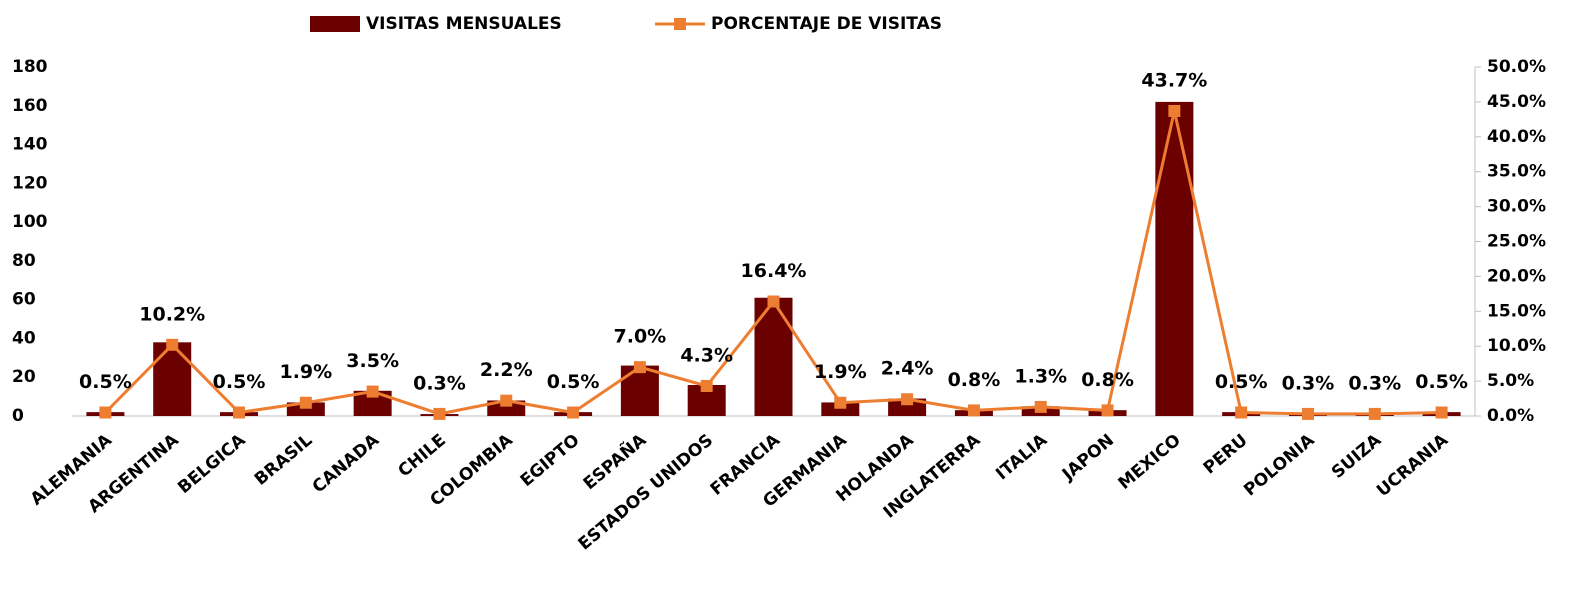 This screenshot has height=594, width=1582. What do you see at coordinates (1516, 172) in the screenshot?
I see `y2-tick-label: 35.0%` at bounding box center [1516, 172].